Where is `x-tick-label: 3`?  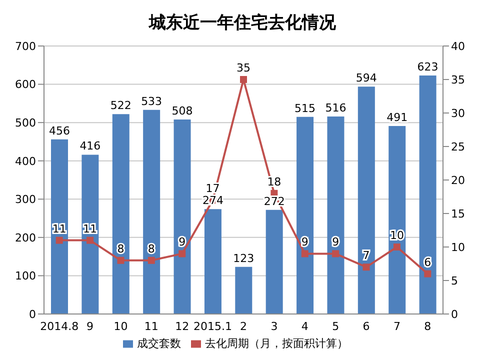 x-tick-label: 3 is located at coordinates (274, 326).